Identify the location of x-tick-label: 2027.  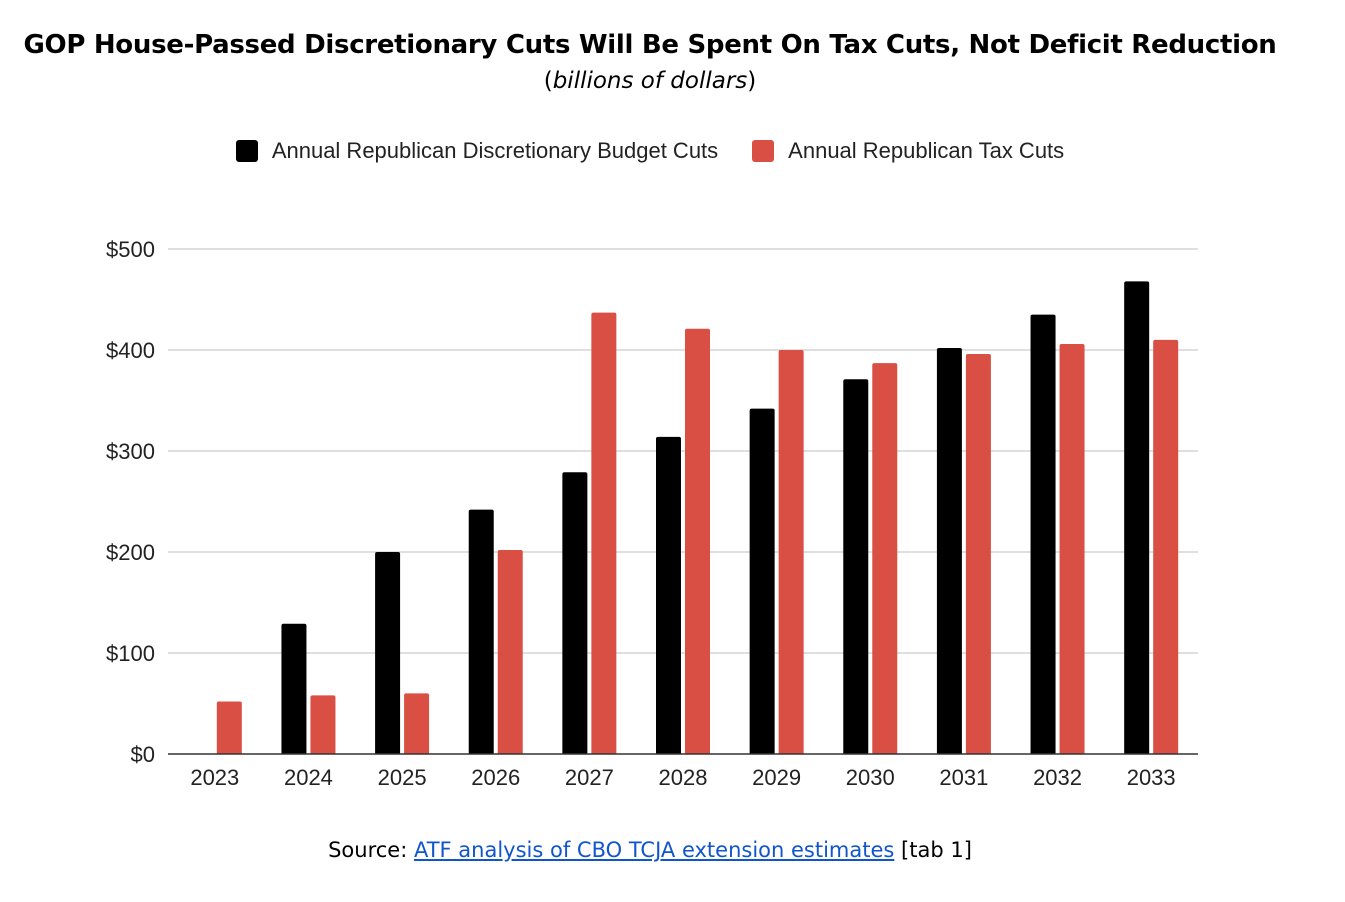
(589, 777).